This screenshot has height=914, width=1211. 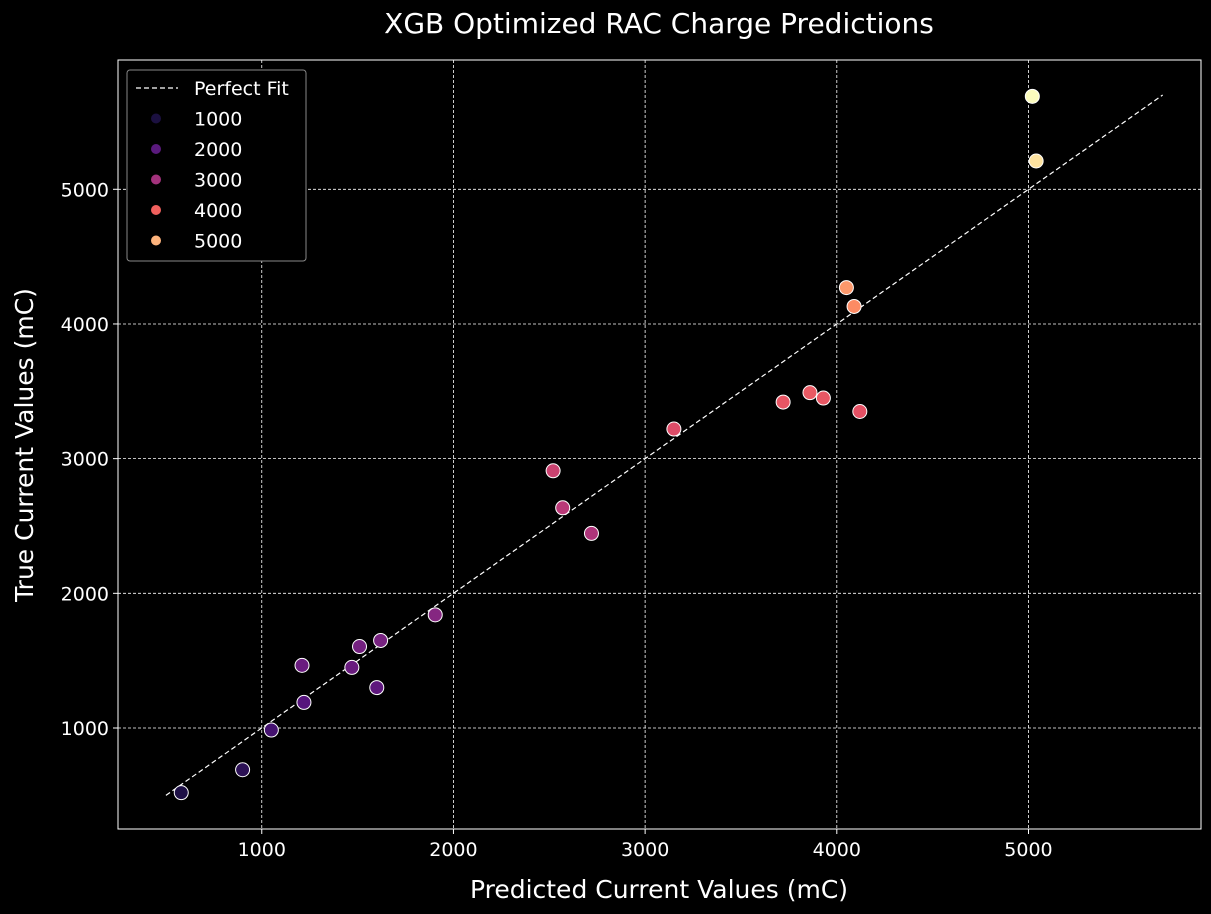 What do you see at coordinates (85, 594) in the screenshot?
I see `y-tick-label: 2000` at bounding box center [85, 594].